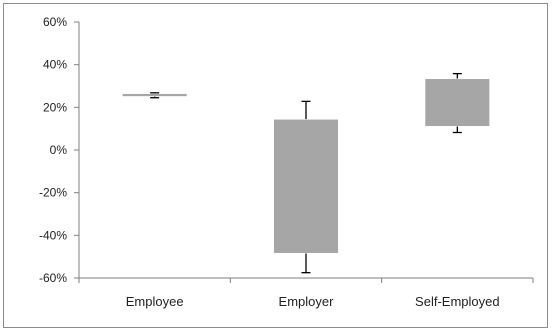  I want to click on x-category-label: Employee, so click(155, 301).